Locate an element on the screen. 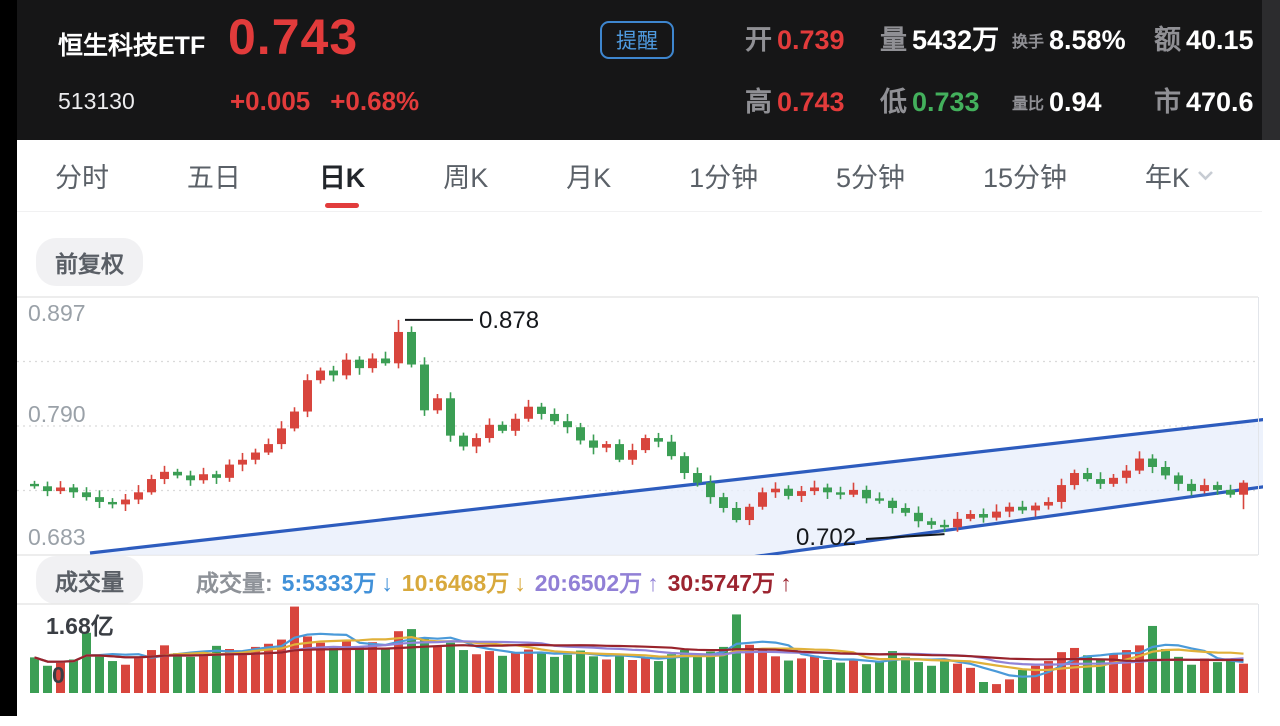 The height and width of the screenshot is (726, 1280). tab-five-day-label: 五日 is located at coordinates (213, 178).